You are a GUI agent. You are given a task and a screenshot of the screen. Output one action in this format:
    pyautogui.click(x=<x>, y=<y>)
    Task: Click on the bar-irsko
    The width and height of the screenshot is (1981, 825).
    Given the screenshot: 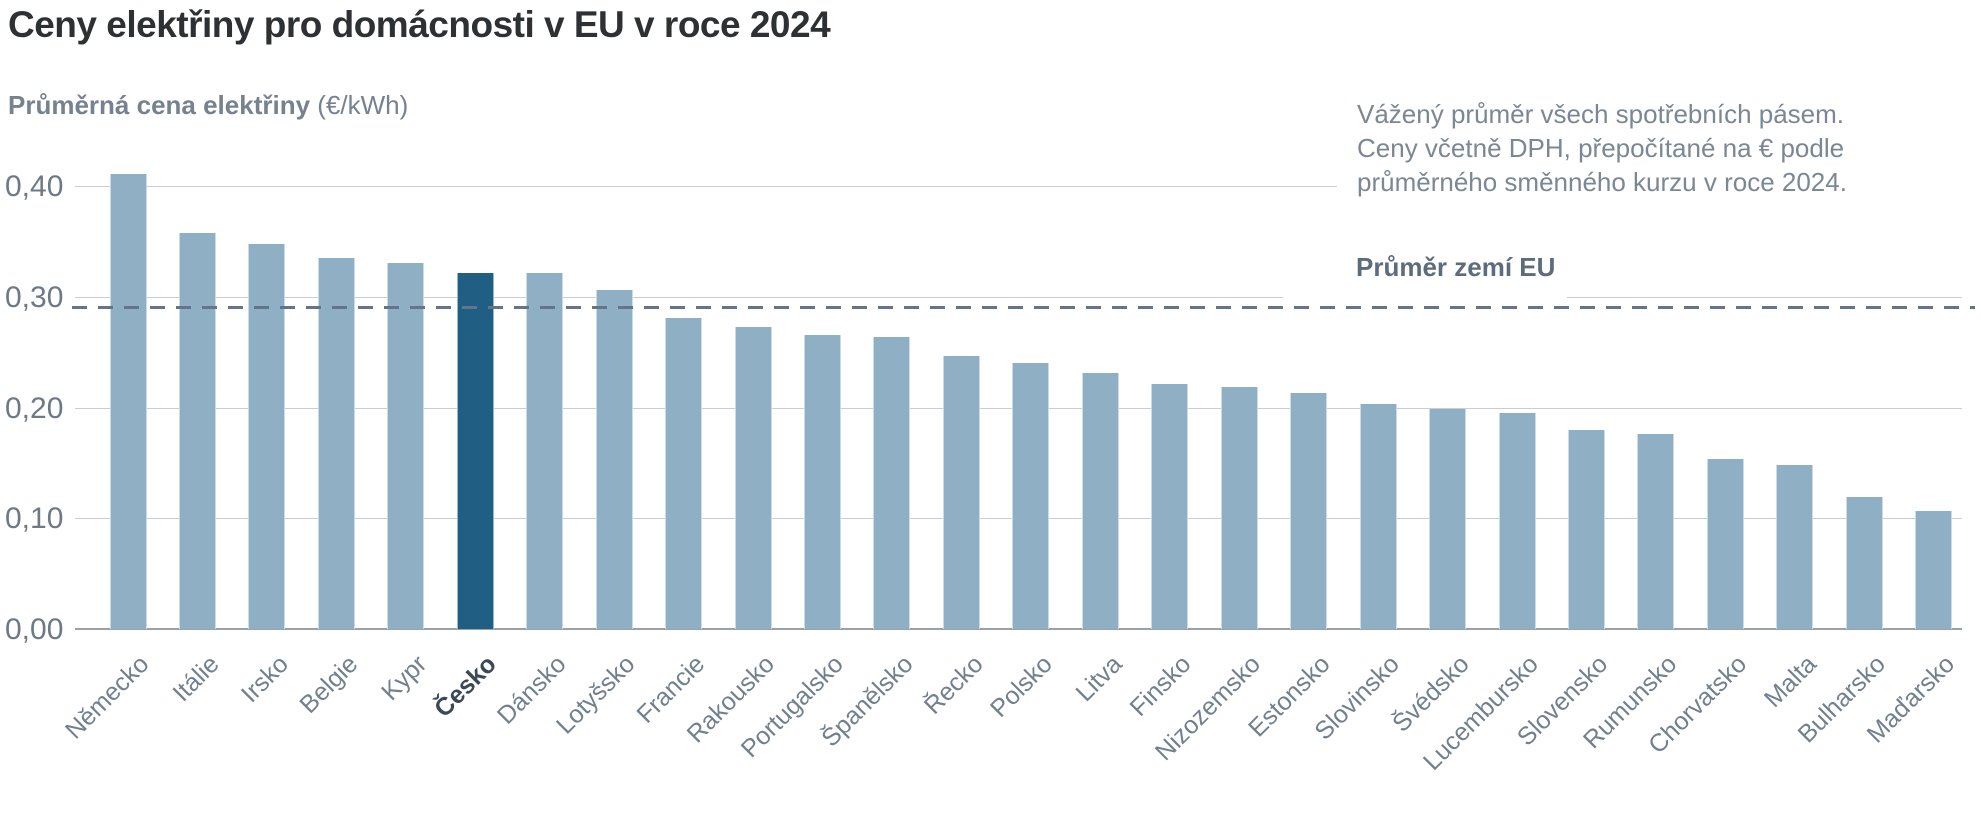 What is the action you would take?
    pyautogui.click(x=267, y=436)
    